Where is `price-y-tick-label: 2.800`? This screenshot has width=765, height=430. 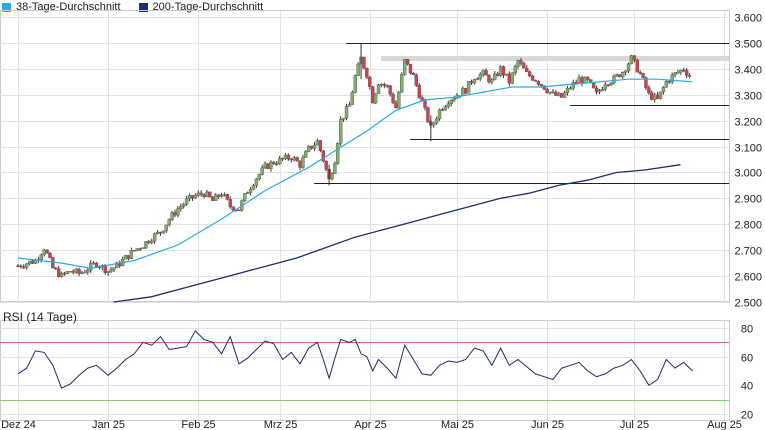
price-y-tick-label: 2.800 is located at coordinates (748, 226).